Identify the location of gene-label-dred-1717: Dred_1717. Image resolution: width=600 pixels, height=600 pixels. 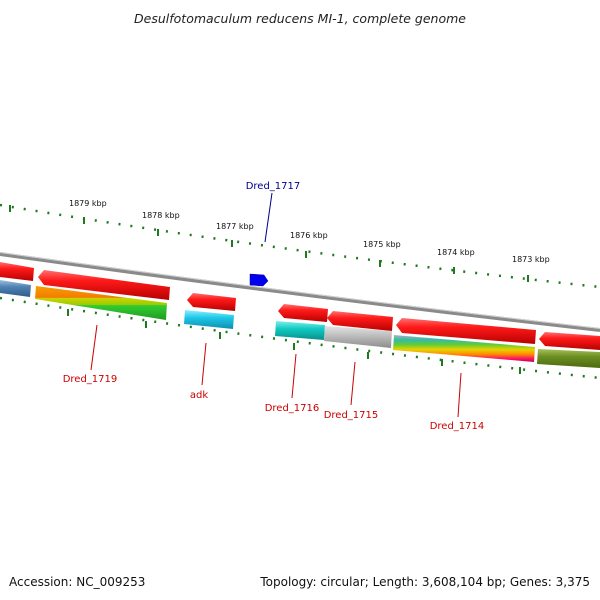
(273, 186).